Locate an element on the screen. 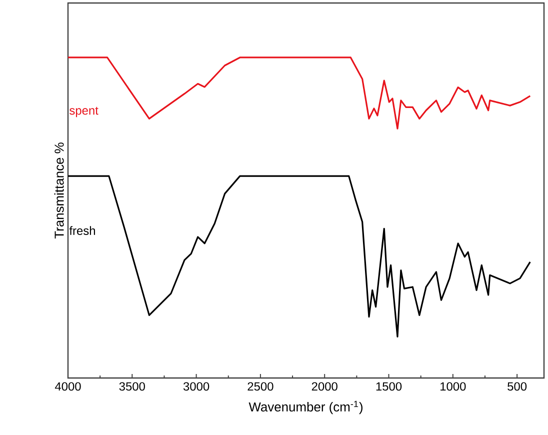 The height and width of the screenshot is (435, 548). text: spent is located at coordinates (84, 112).